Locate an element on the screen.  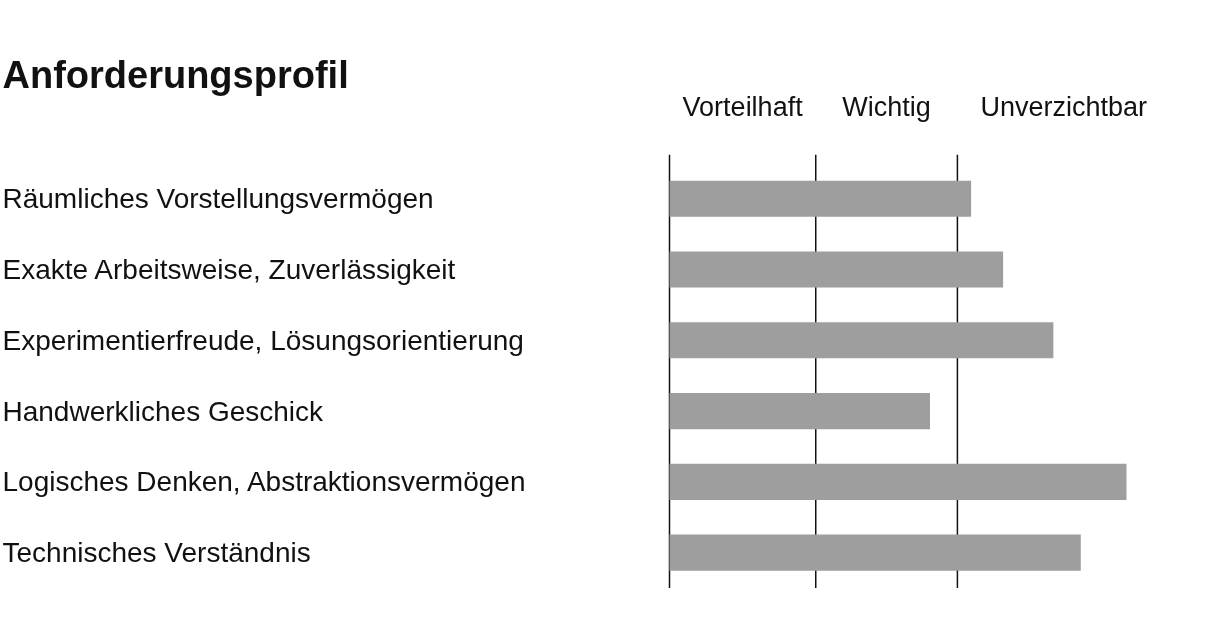
text: Wichtig is located at coordinates (886, 106).